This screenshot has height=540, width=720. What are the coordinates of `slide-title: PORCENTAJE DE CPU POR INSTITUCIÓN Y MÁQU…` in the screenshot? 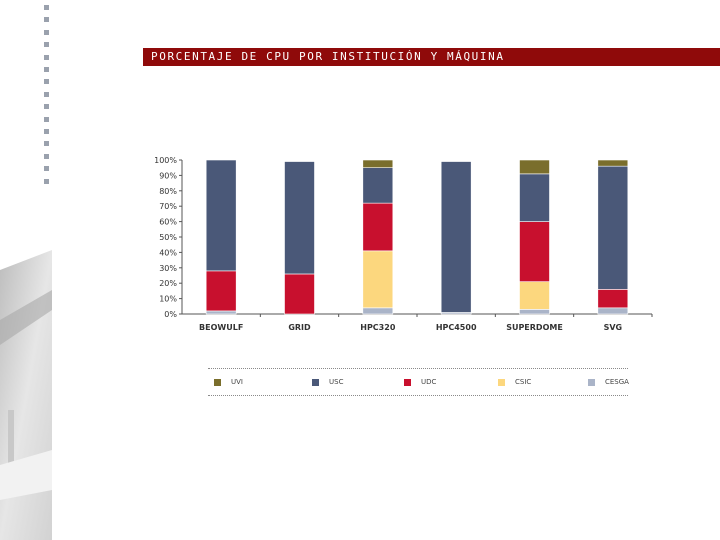 It's located at (328, 56).